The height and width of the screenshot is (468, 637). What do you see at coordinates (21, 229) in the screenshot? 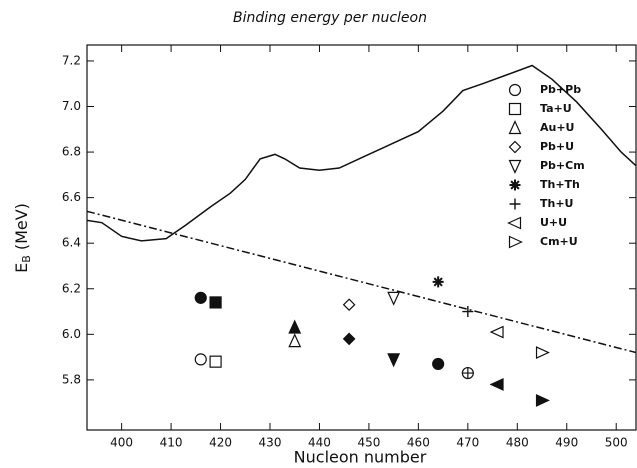
I see `y-label-rest: (MeV)` at bounding box center [21, 229].